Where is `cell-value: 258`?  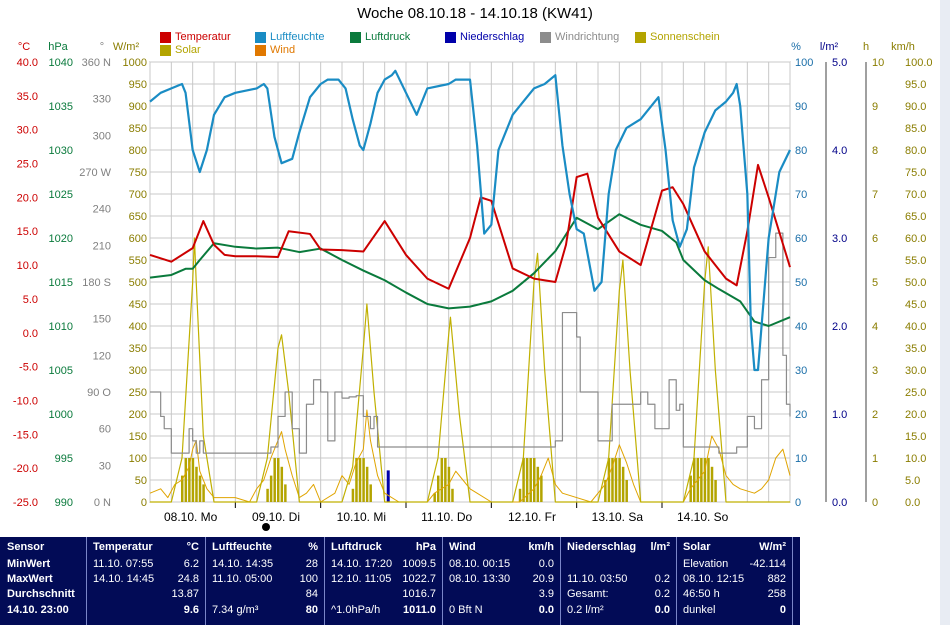 cell-value: 258 is located at coordinates (776, 594).